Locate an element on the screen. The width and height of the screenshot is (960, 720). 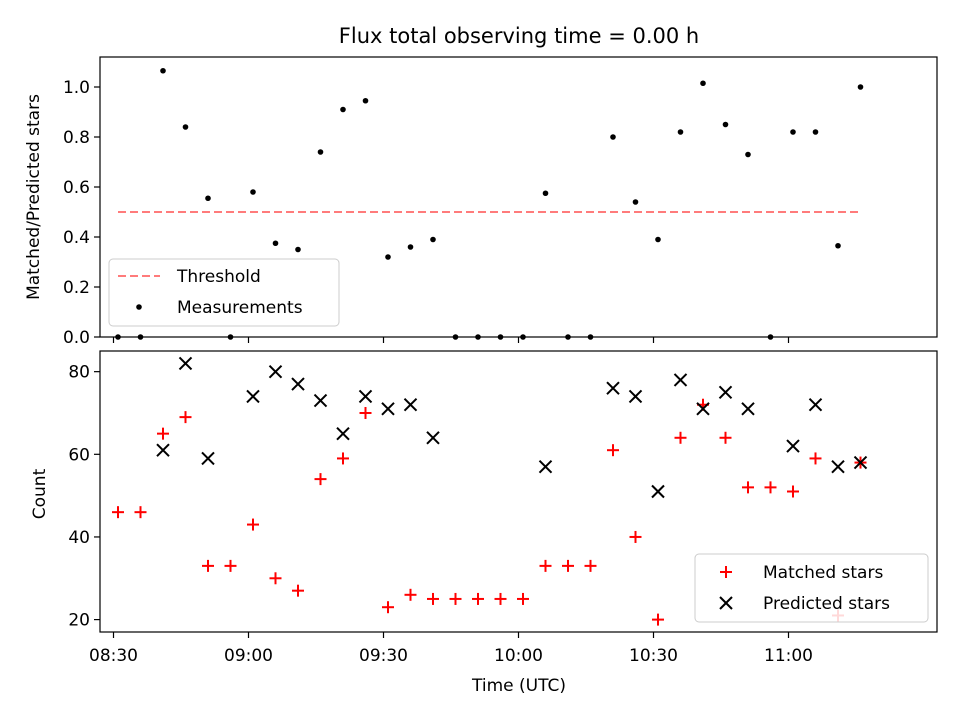
top-y-tick-label: 0.8 is located at coordinates (76, 138).